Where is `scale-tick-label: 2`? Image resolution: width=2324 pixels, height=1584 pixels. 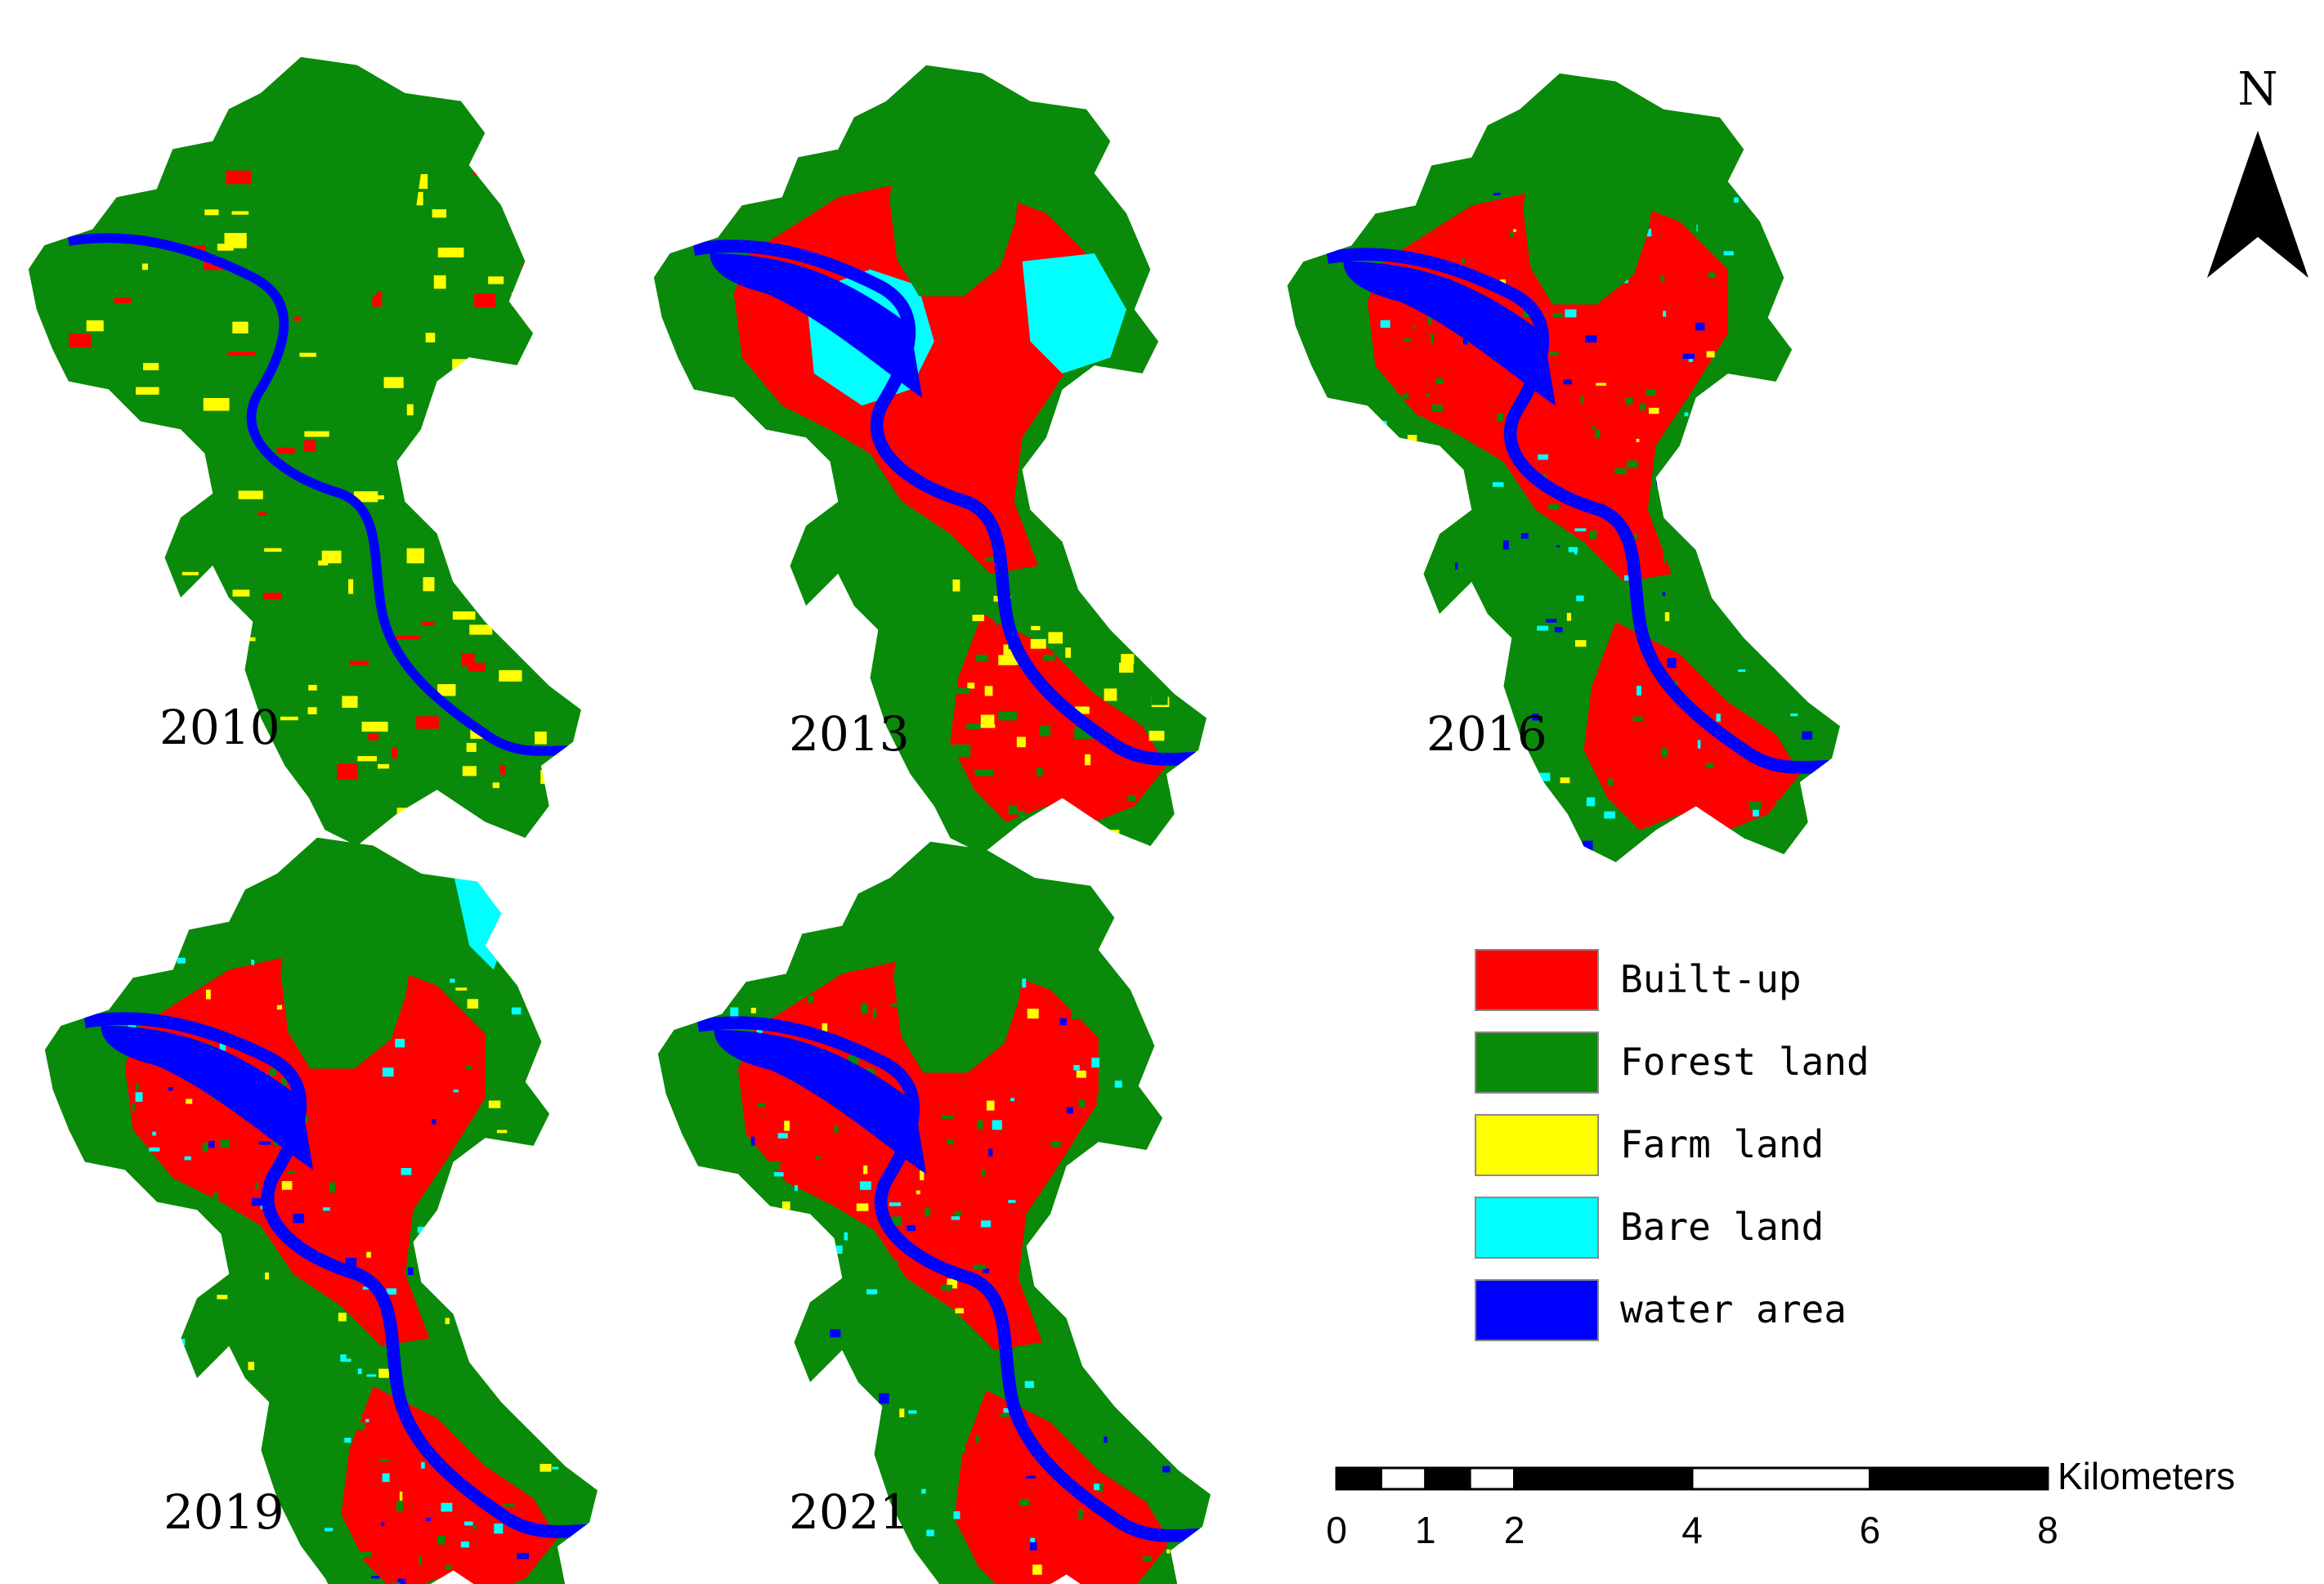 scale-tick-label: 2 is located at coordinates (1514, 1530).